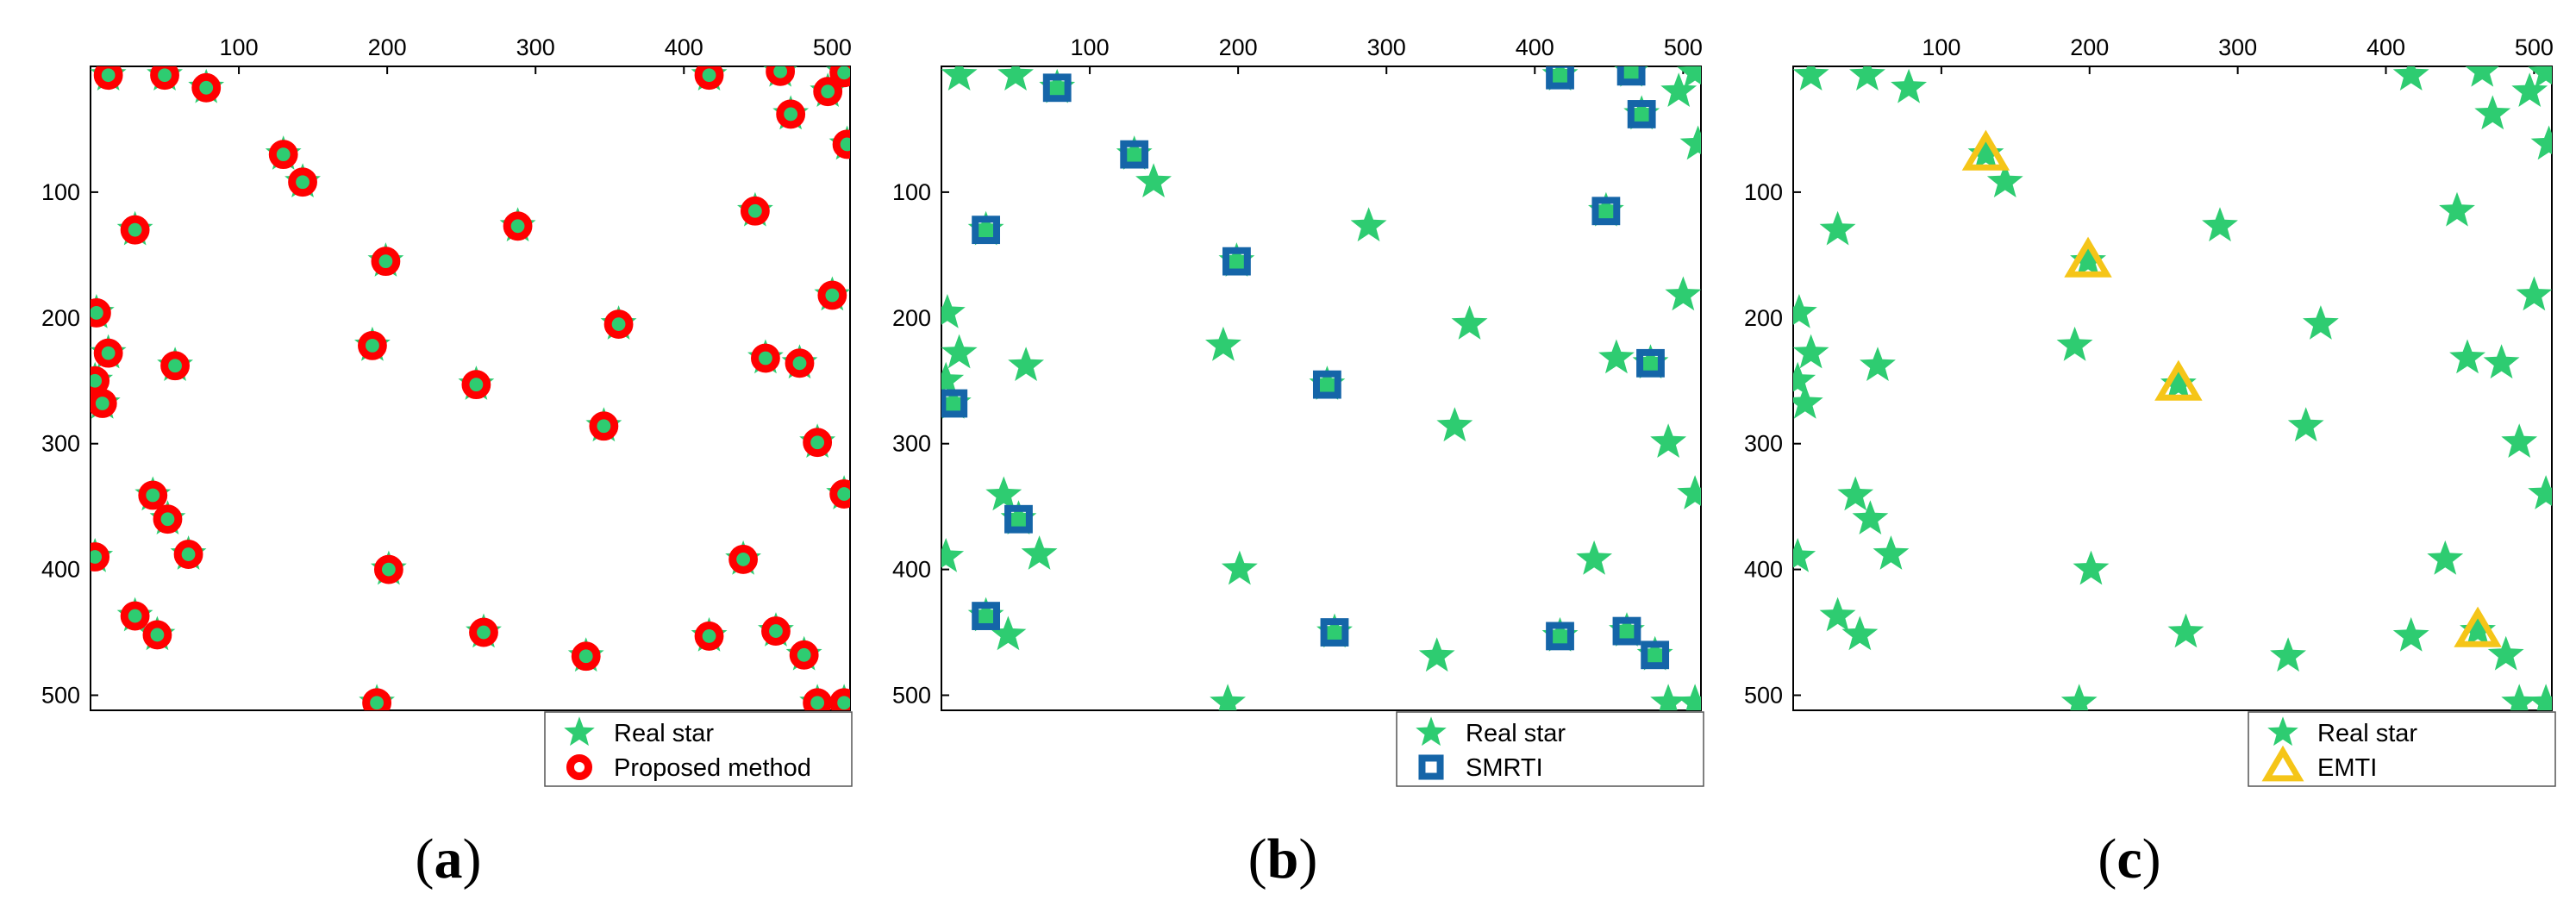  Describe the element at coordinates (2282, 763) in the screenshot. I see `legend-triangle-icon` at that location.